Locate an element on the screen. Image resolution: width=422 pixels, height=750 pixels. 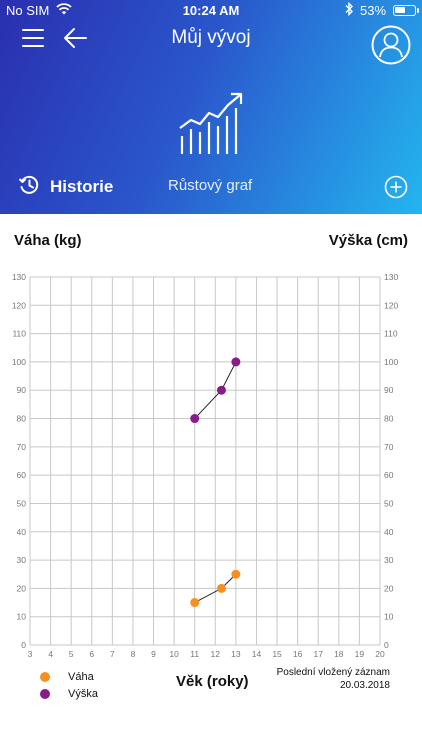
x-tick-label: 8 is located at coordinates (133, 654).